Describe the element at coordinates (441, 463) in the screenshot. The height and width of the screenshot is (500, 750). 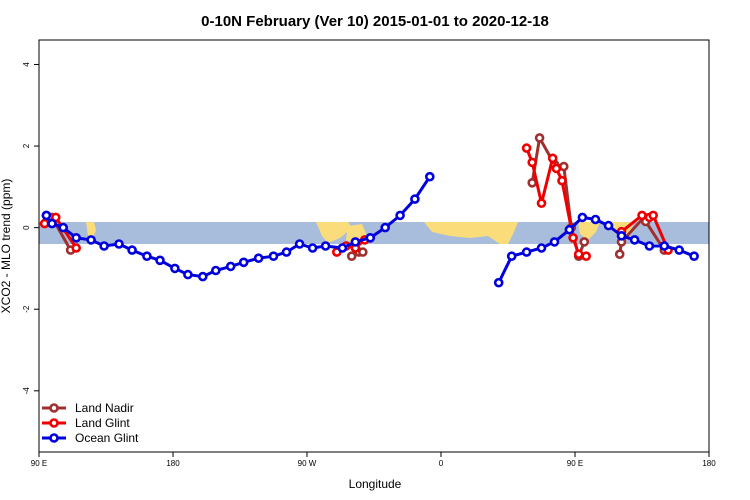
I see `x-tick-label: 0` at that location.